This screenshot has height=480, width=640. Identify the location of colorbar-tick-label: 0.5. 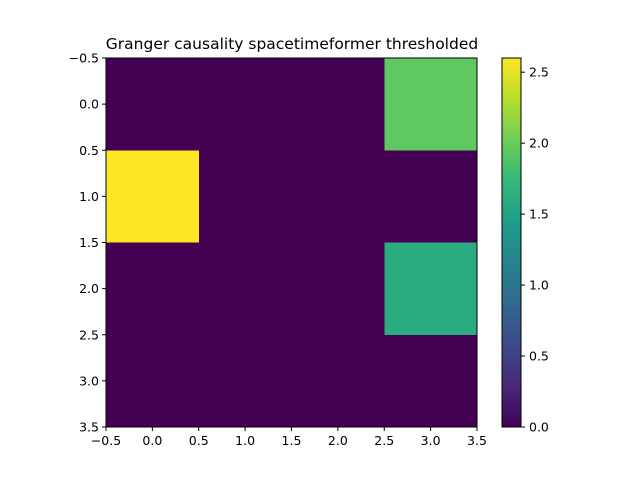
(539, 356).